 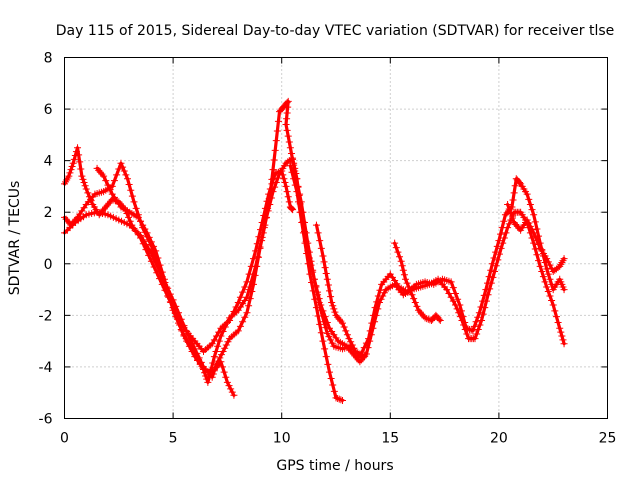 I want to click on x-tick-label: 20, so click(x=499, y=439).